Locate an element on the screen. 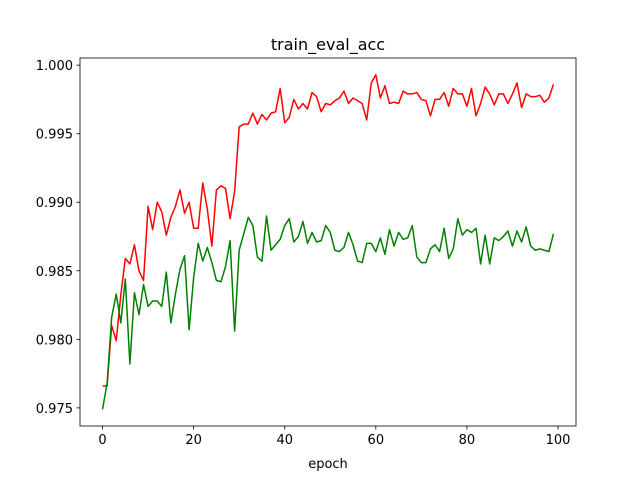 The width and height of the screenshot is (640, 480). y-tick-label: 0.990 is located at coordinates (54, 203).